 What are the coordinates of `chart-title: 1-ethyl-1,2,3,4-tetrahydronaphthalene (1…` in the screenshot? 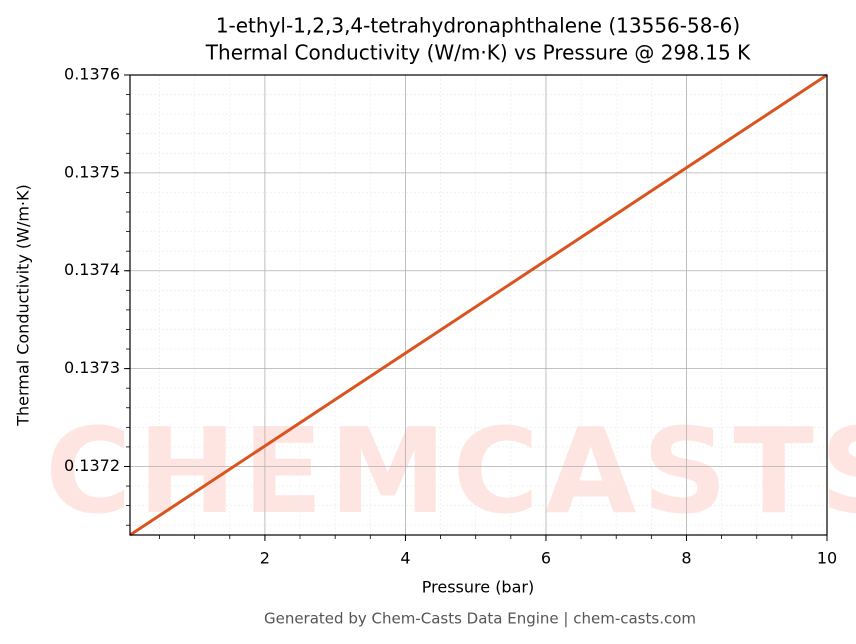 It's located at (478, 26).